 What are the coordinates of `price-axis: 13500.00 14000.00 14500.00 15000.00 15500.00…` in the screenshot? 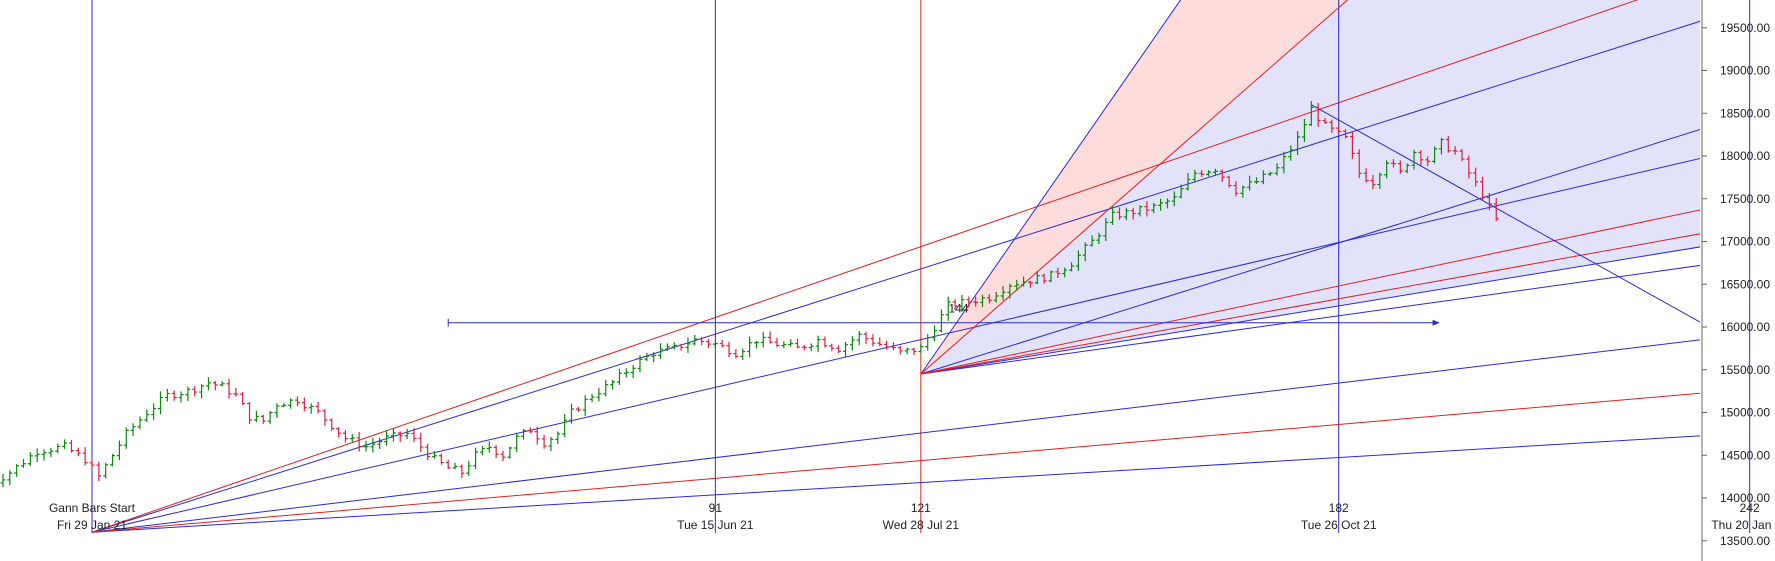 It's located at (1735, 280).